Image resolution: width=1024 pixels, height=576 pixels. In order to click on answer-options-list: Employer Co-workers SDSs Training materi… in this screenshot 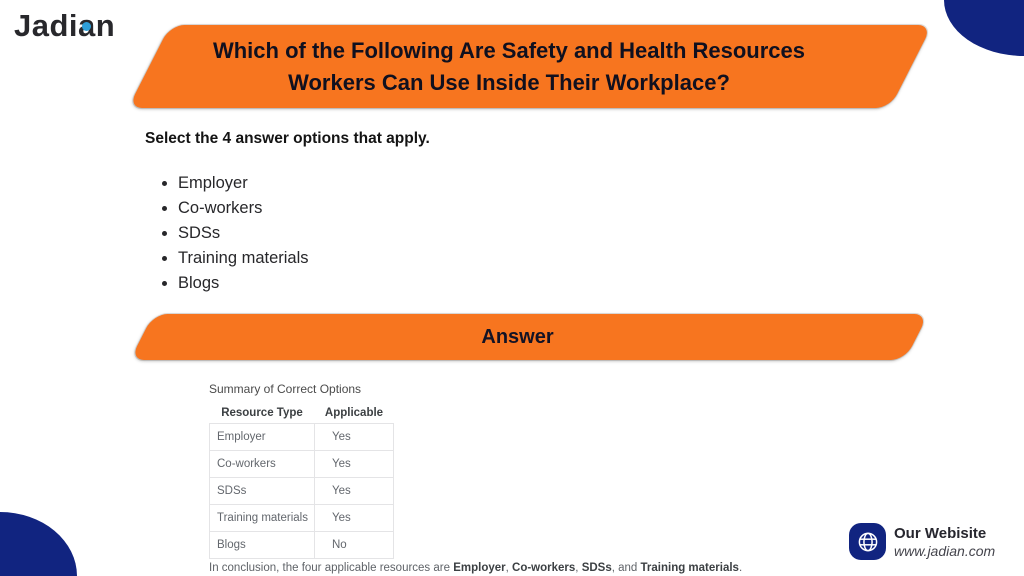, I will do `click(234, 236)`.